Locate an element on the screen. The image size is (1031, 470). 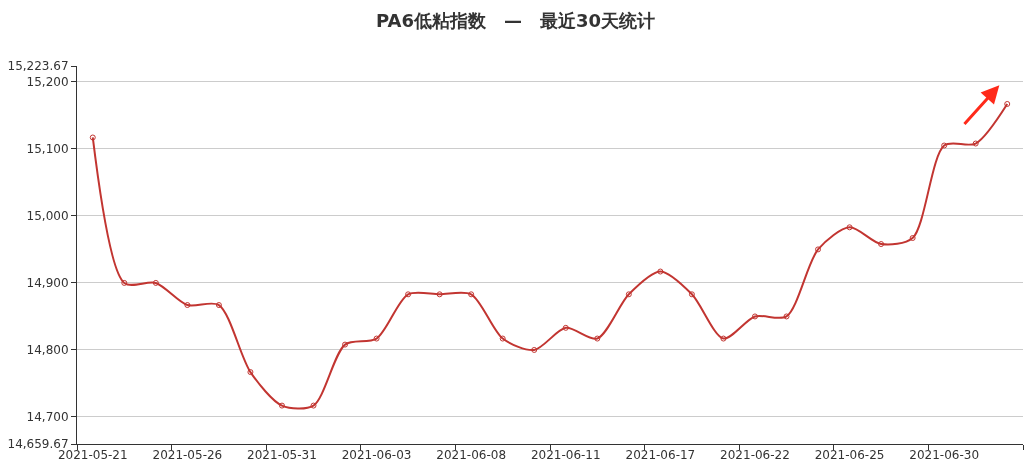
x-tick-label: 2021-06-17 is located at coordinates (660, 455).